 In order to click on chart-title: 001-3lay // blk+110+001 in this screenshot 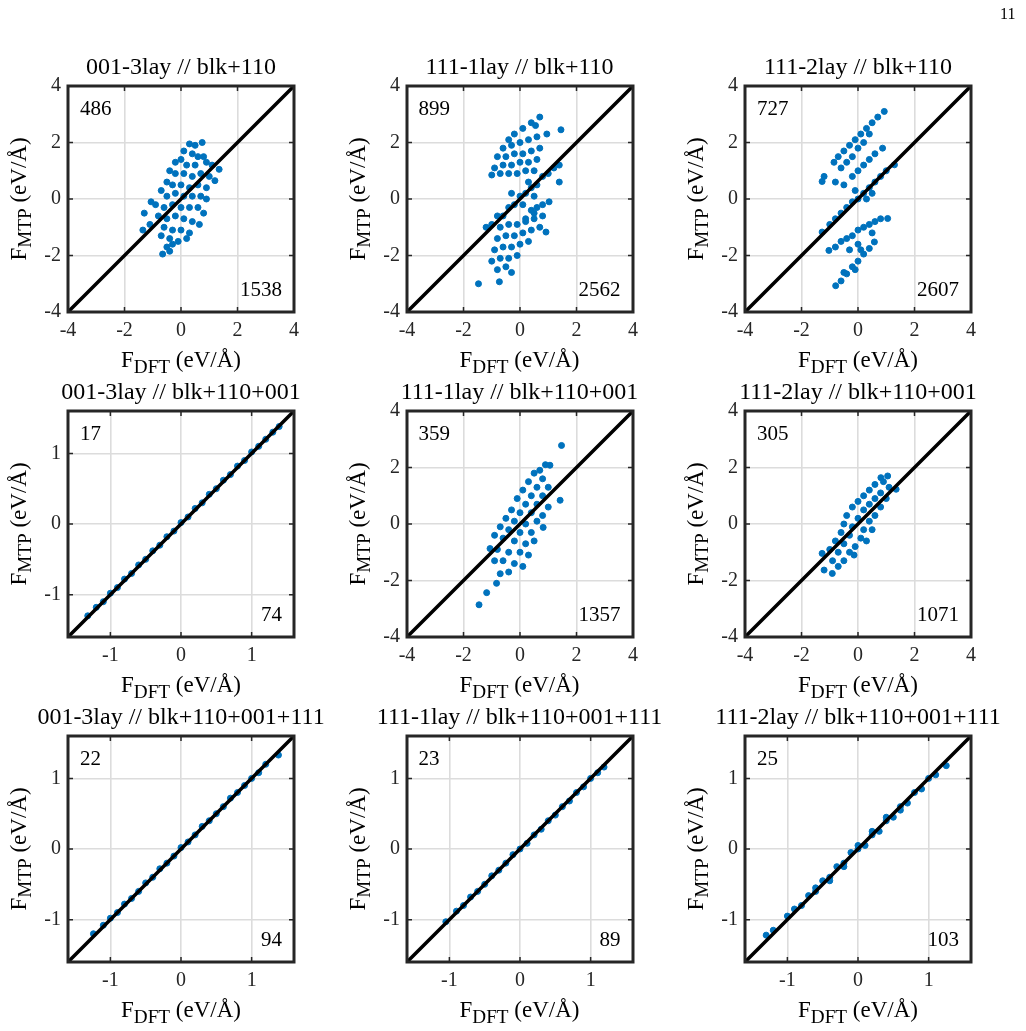, I will do `click(181, 391)`.